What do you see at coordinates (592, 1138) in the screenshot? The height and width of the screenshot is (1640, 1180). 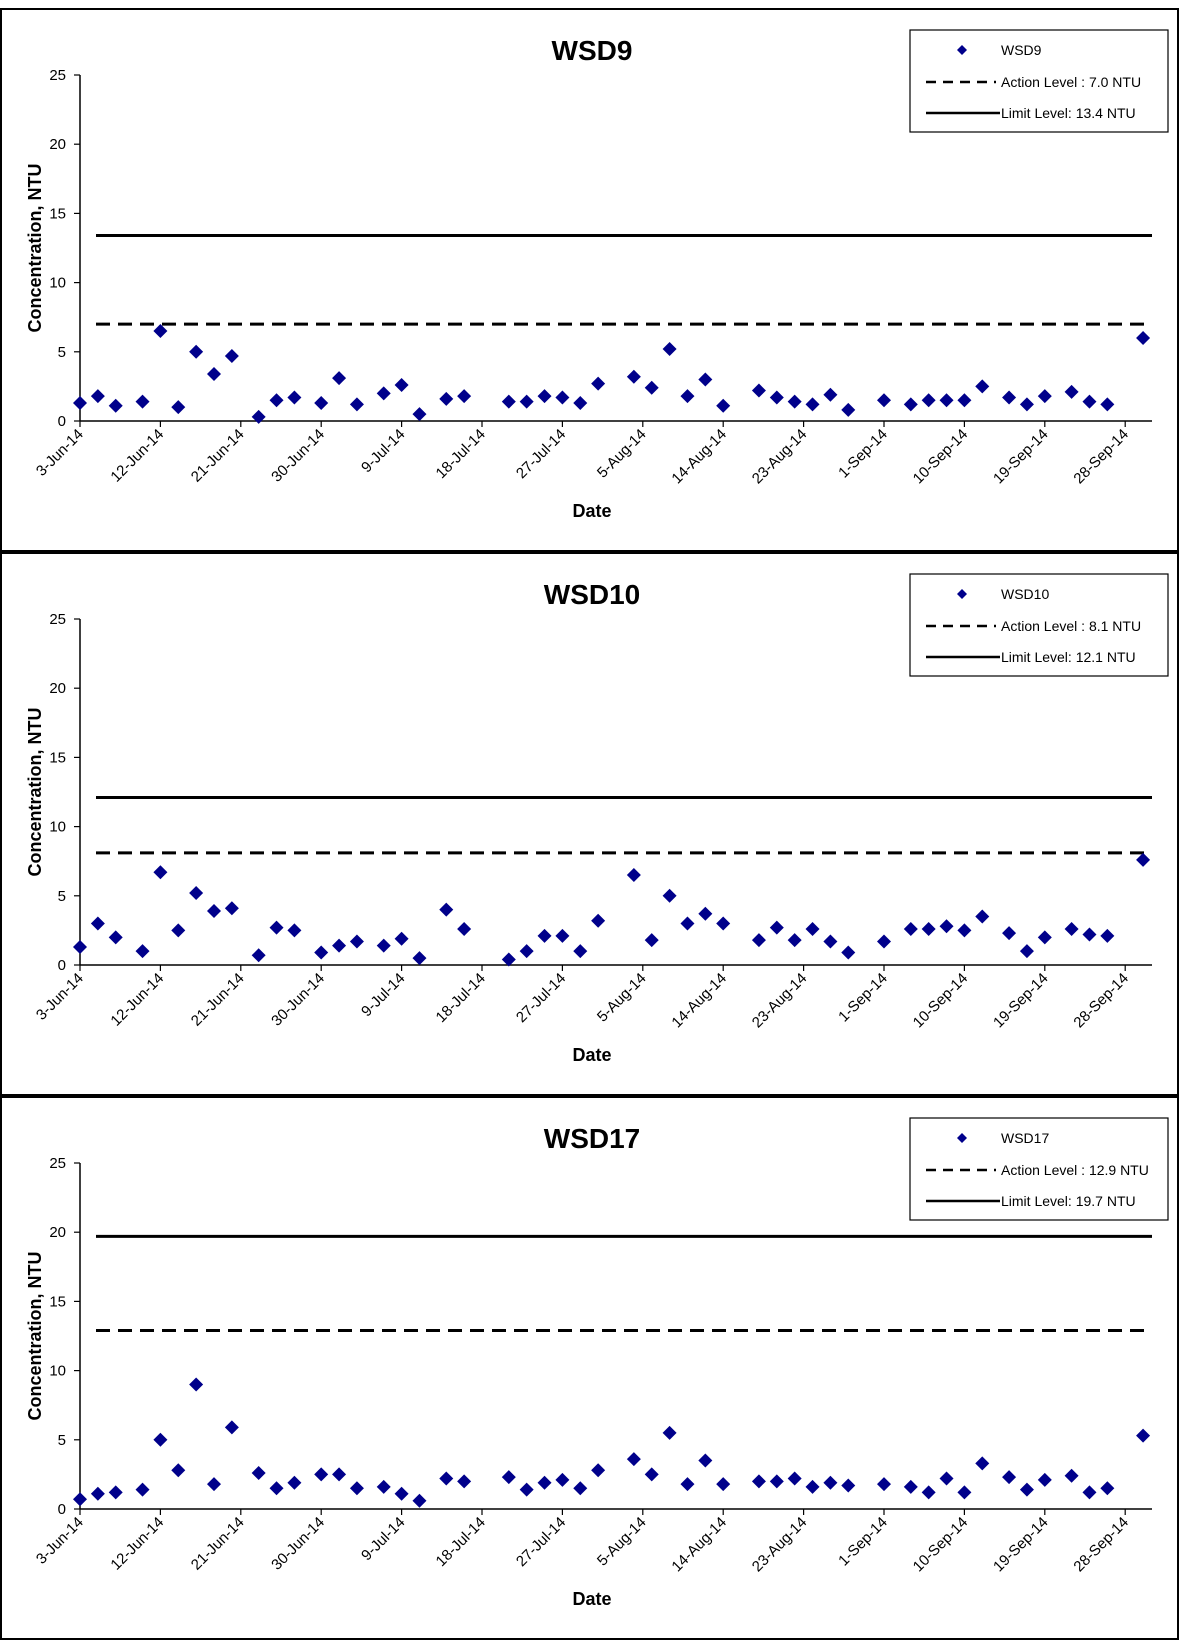 I see `chart-title: WSD17` at bounding box center [592, 1138].